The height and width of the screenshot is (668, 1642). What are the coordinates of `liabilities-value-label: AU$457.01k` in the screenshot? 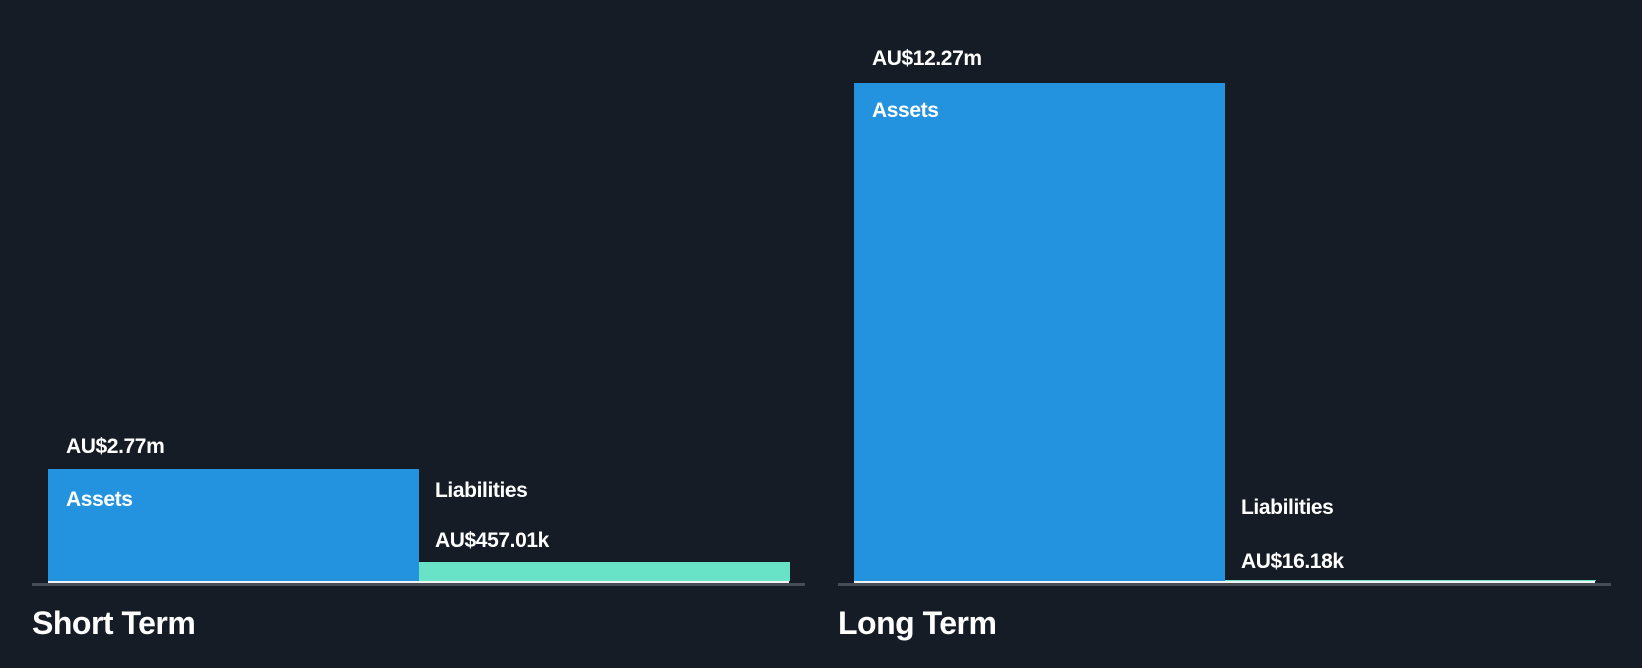 It's located at (492, 540).